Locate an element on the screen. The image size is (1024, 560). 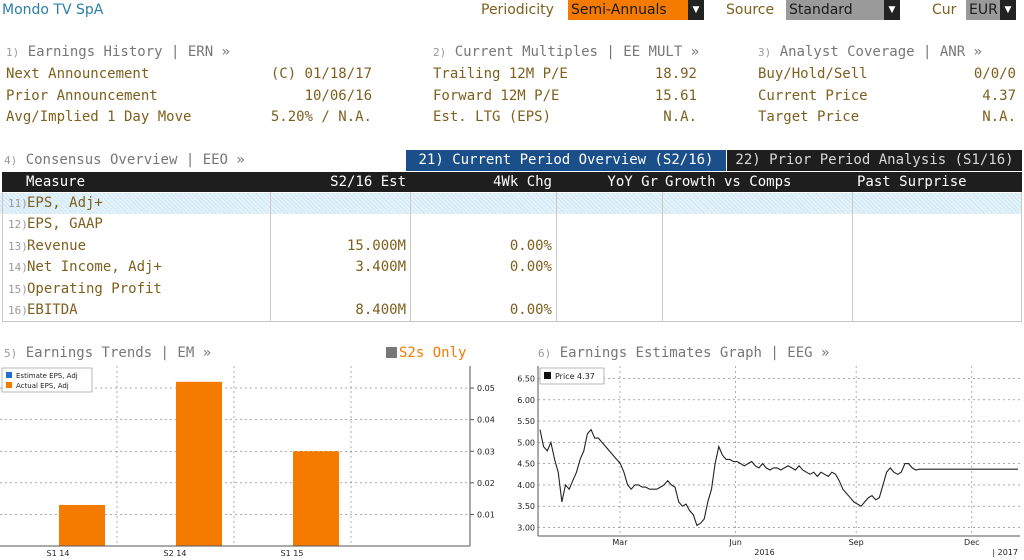
periodicity-dropdown: Semi-Annuals ▼ is located at coordinates (636, 10).